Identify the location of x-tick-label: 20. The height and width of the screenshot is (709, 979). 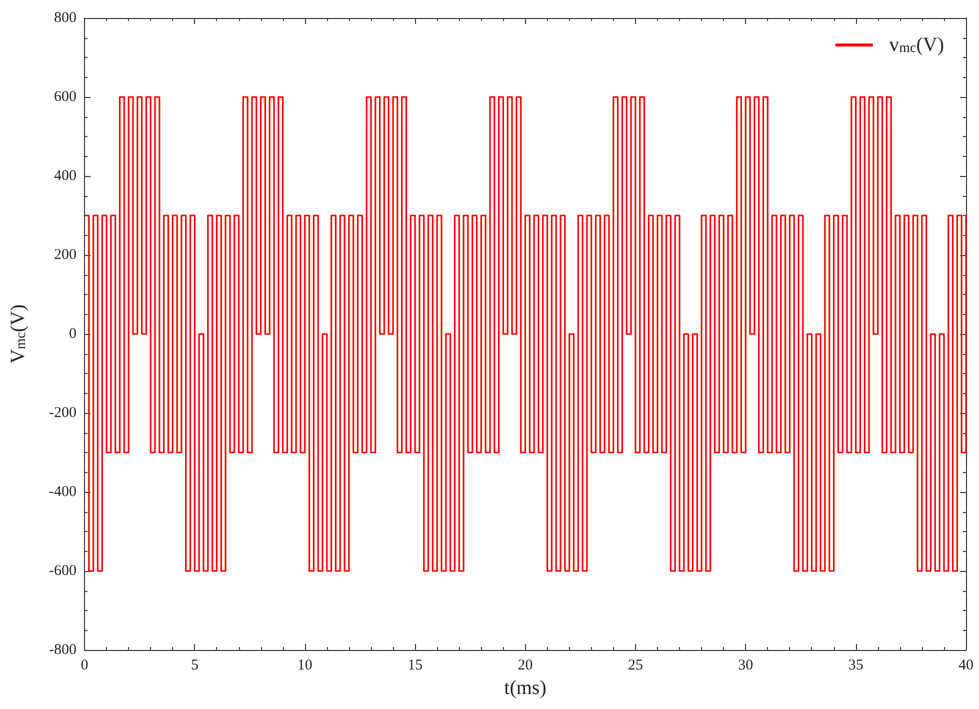
(525, 666).